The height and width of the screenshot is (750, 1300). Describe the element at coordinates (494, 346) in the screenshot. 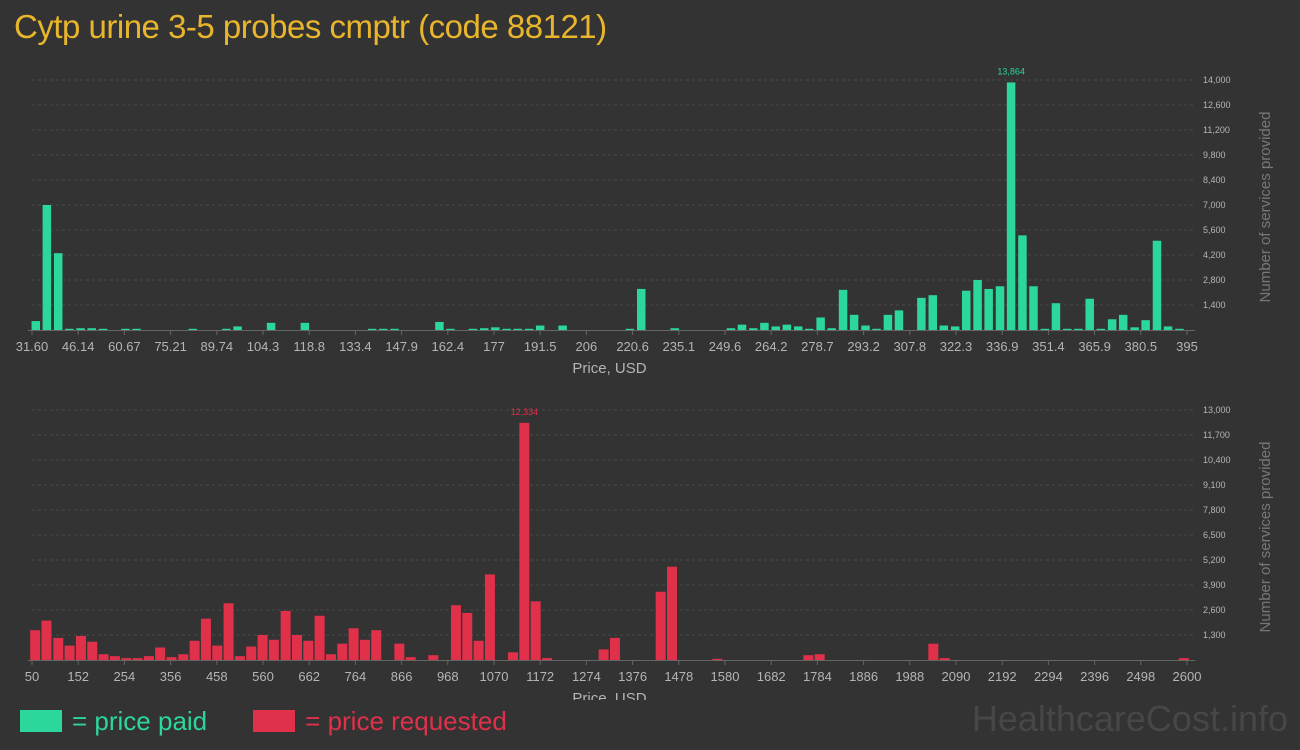

I see `x-tick-label: 177` at that location.